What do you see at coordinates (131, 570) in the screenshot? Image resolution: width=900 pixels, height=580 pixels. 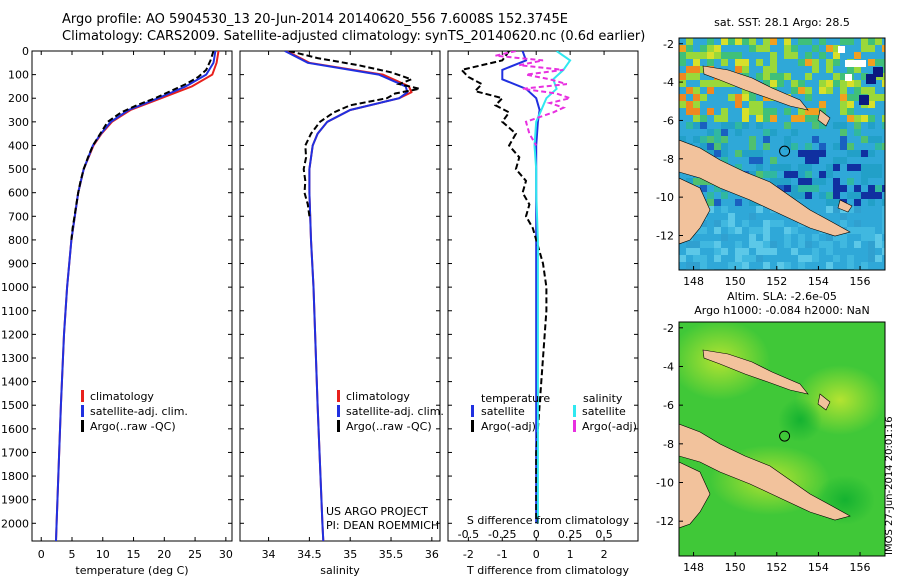 I see `temperature-xlabel: temperature (deg C)` at bounding box center [131, 570].